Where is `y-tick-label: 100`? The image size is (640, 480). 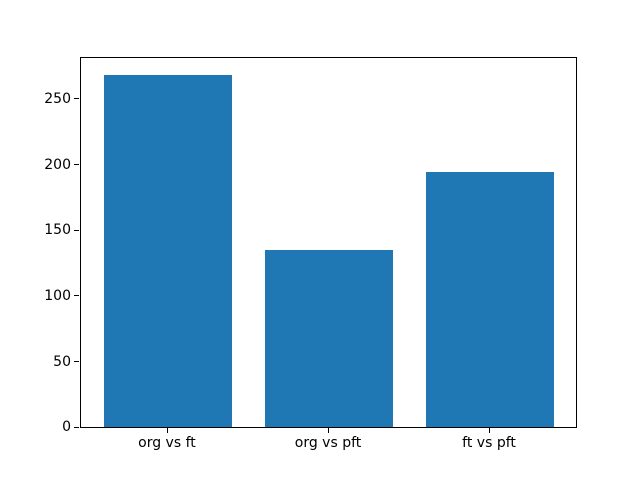
y-tick-label: 100 is located at coordinates (57, 295).